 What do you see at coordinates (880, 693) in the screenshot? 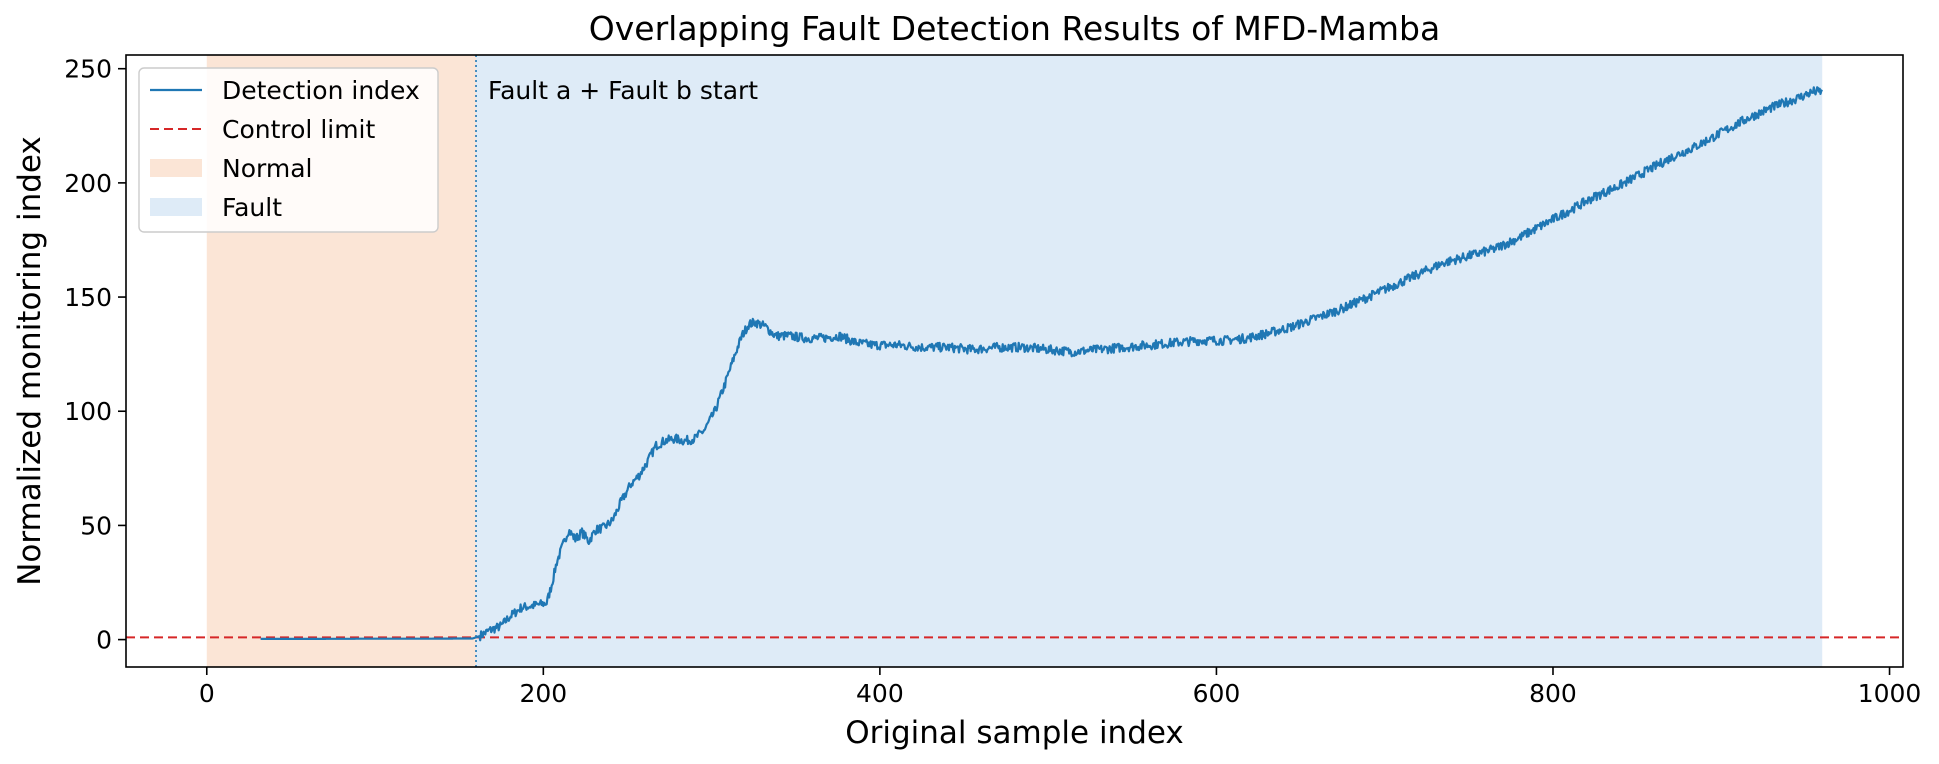
I see `x-tick-label: 400` at bounding box center [880, 693].